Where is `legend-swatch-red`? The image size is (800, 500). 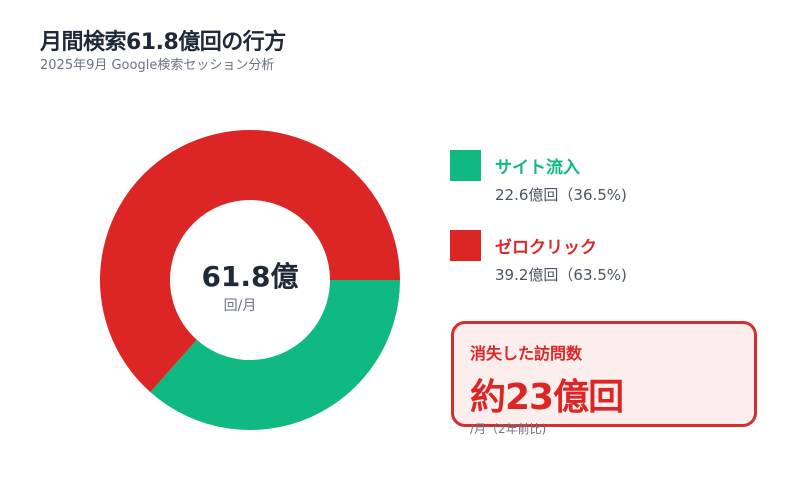 legend-swatch-red is located at coordinates (465, 245).